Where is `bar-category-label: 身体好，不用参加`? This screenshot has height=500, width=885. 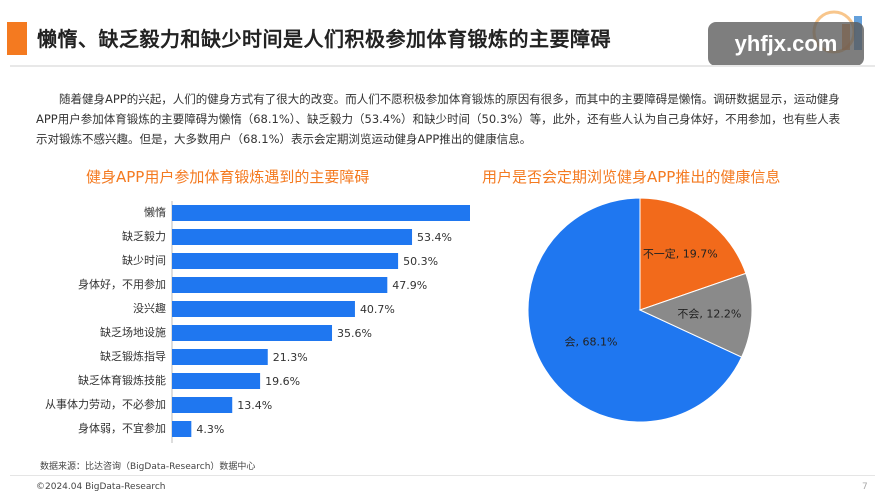 bar-category-label: 身体好，不用参加 is located at coordinates (122, 284).